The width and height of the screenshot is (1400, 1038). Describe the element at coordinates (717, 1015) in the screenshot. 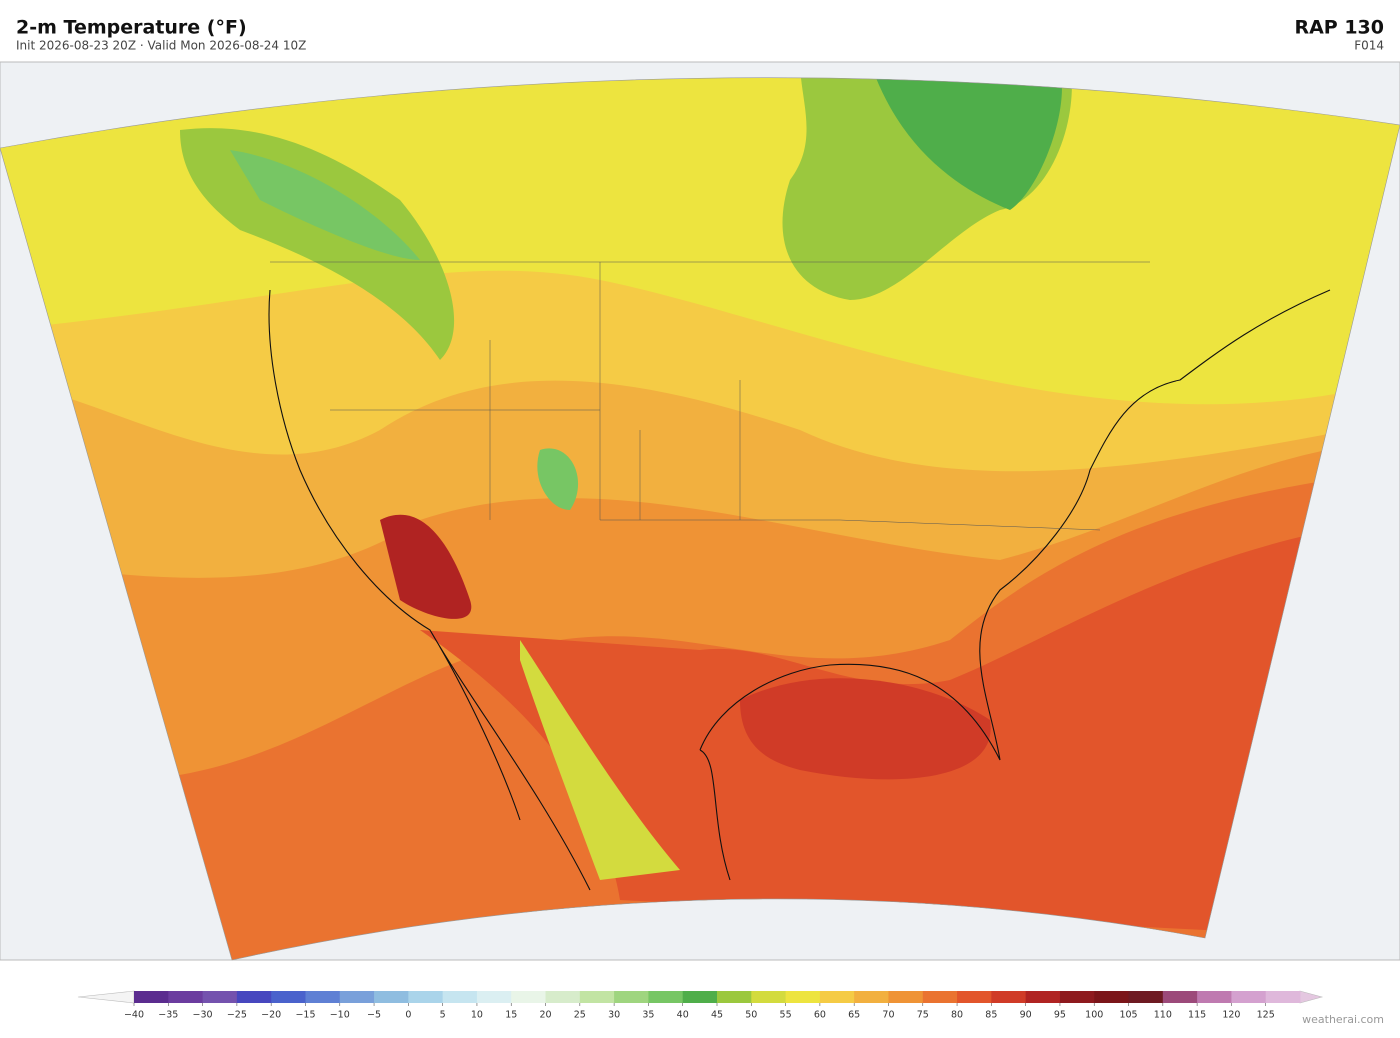

I see `colorbar-tick-label: 45` at that location.